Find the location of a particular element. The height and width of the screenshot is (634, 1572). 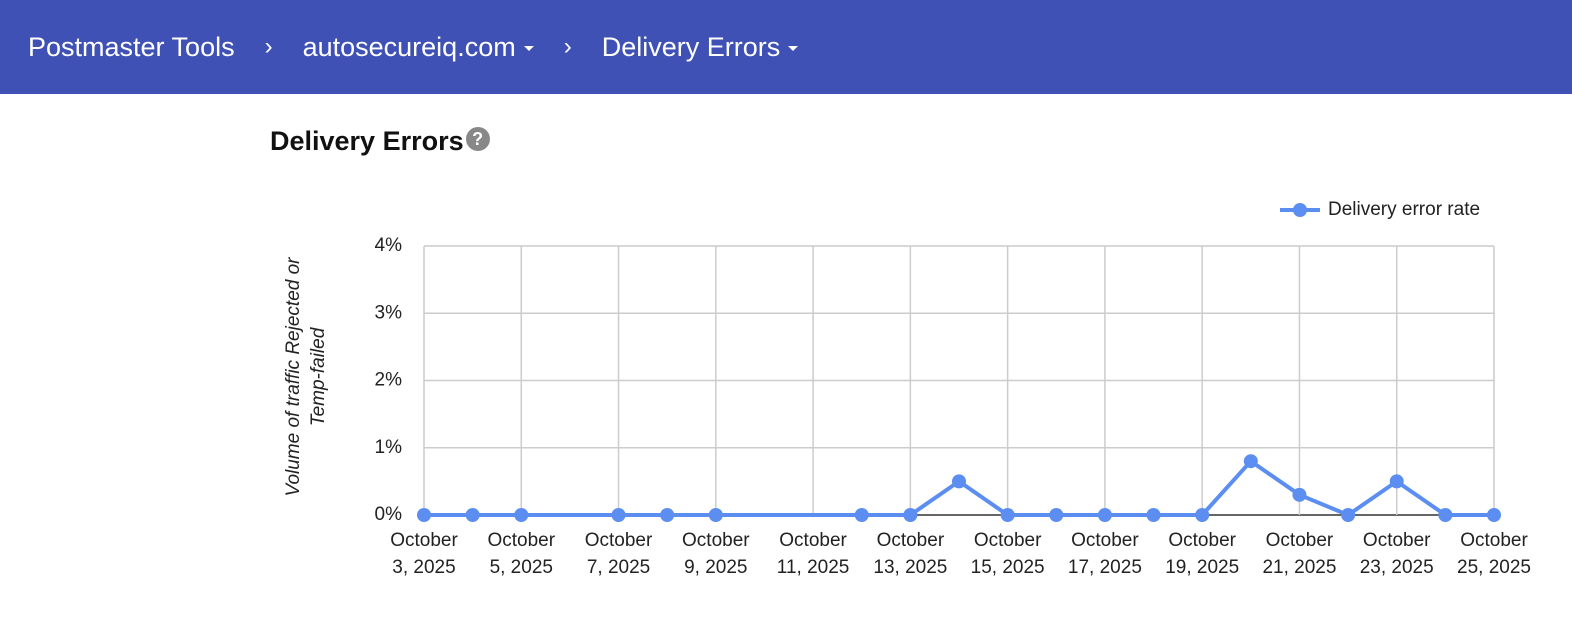

y-tick-label: 4% is located at coordinates (389, 245).